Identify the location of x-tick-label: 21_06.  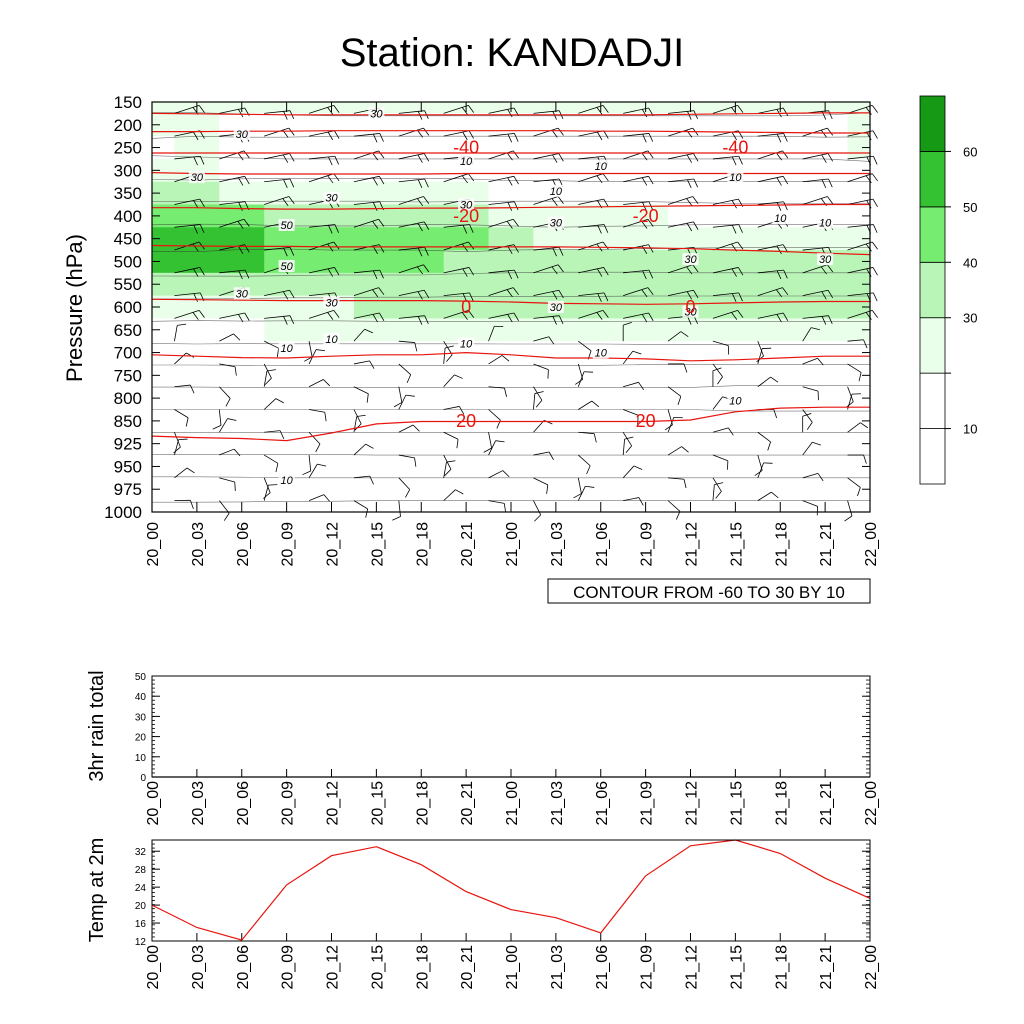
(602, 803).